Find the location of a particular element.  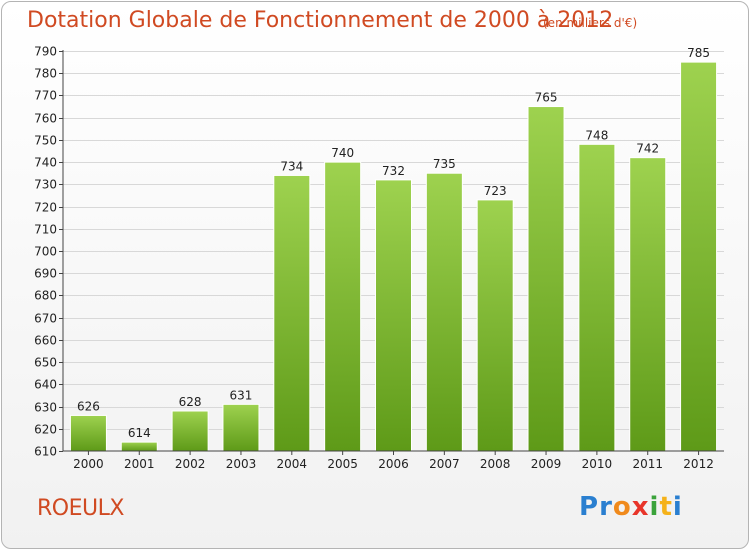

y-tick-label: 670 is located at coordinates (45, 319).